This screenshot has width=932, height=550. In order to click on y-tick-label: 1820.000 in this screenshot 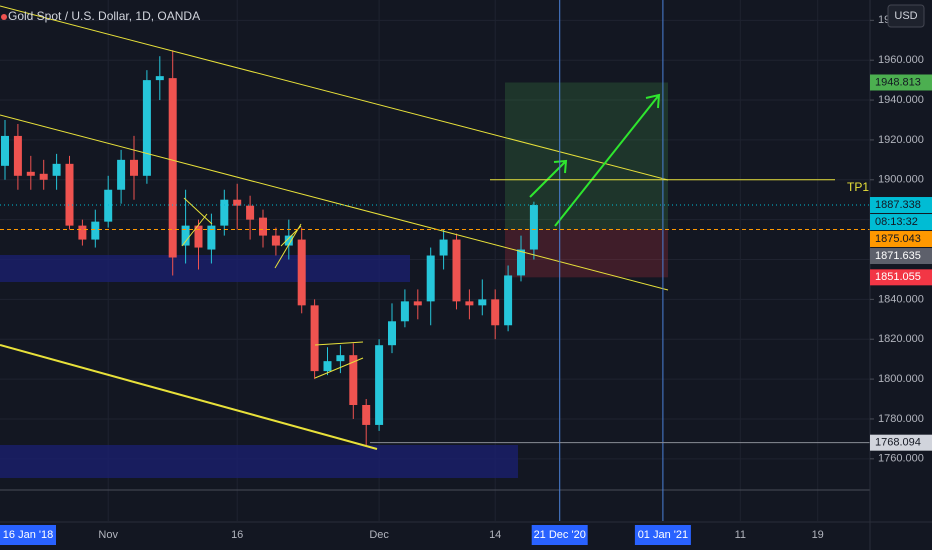, I will do `click(901, 339)`.